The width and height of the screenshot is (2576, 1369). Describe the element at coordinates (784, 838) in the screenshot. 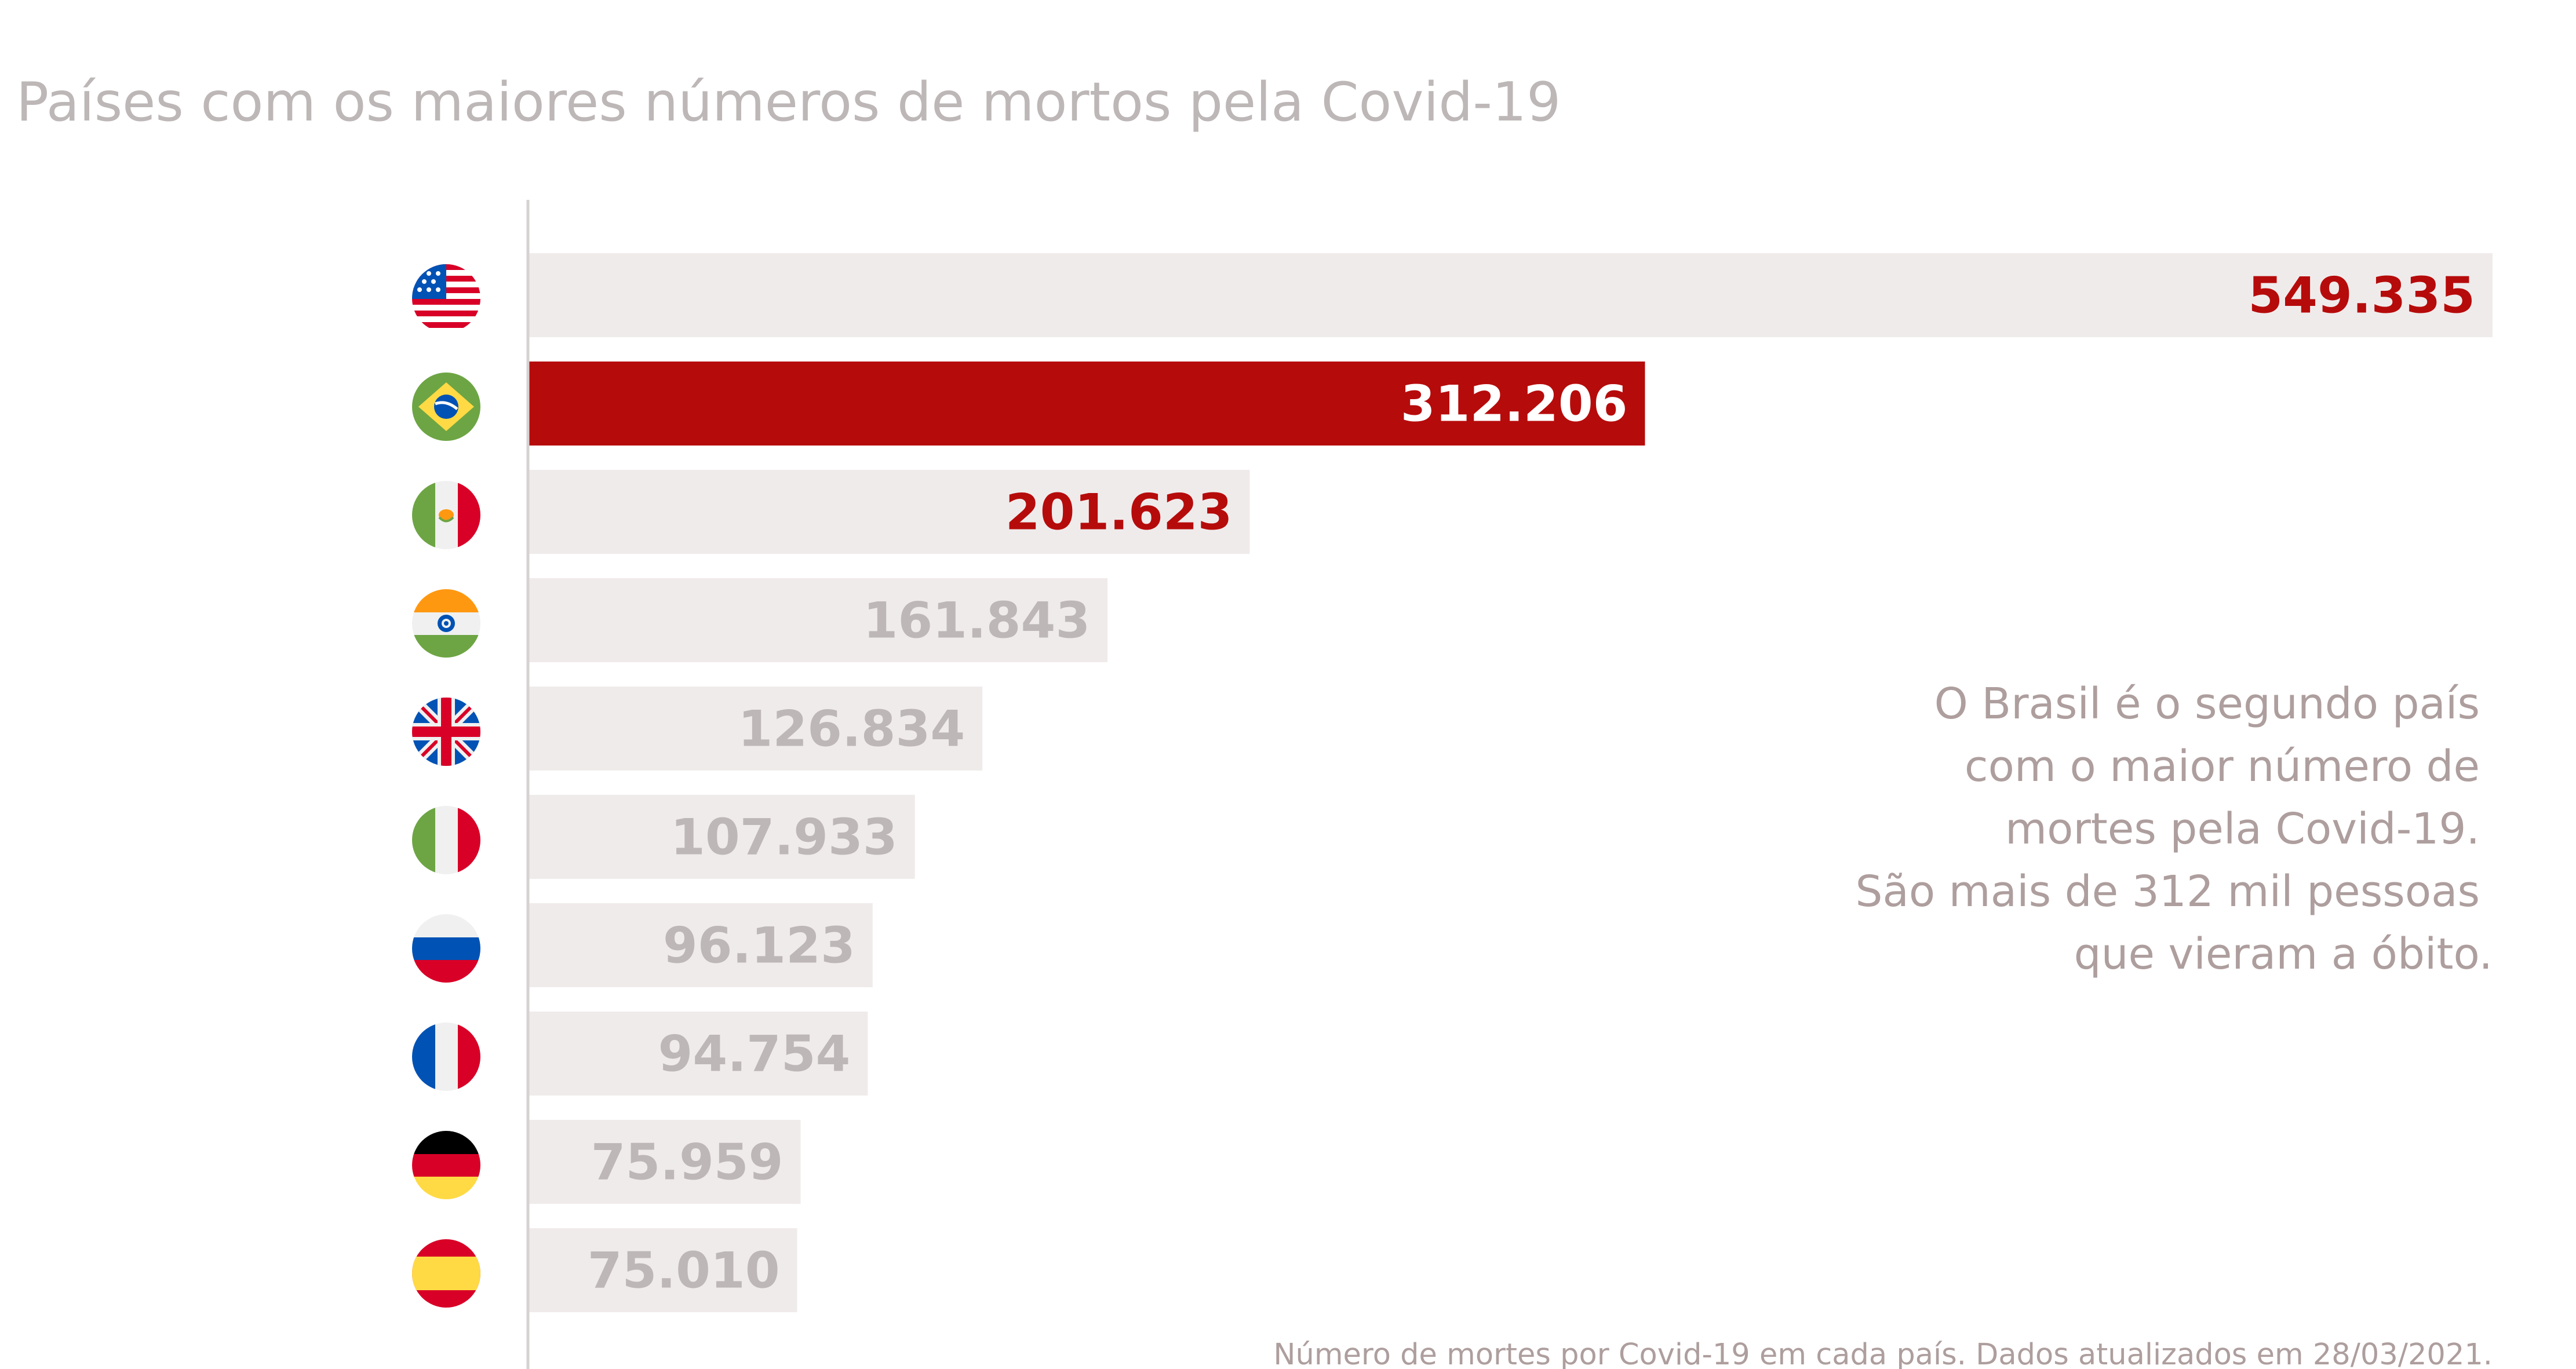

I see `bar-value-label-5: 107.933` at that location.